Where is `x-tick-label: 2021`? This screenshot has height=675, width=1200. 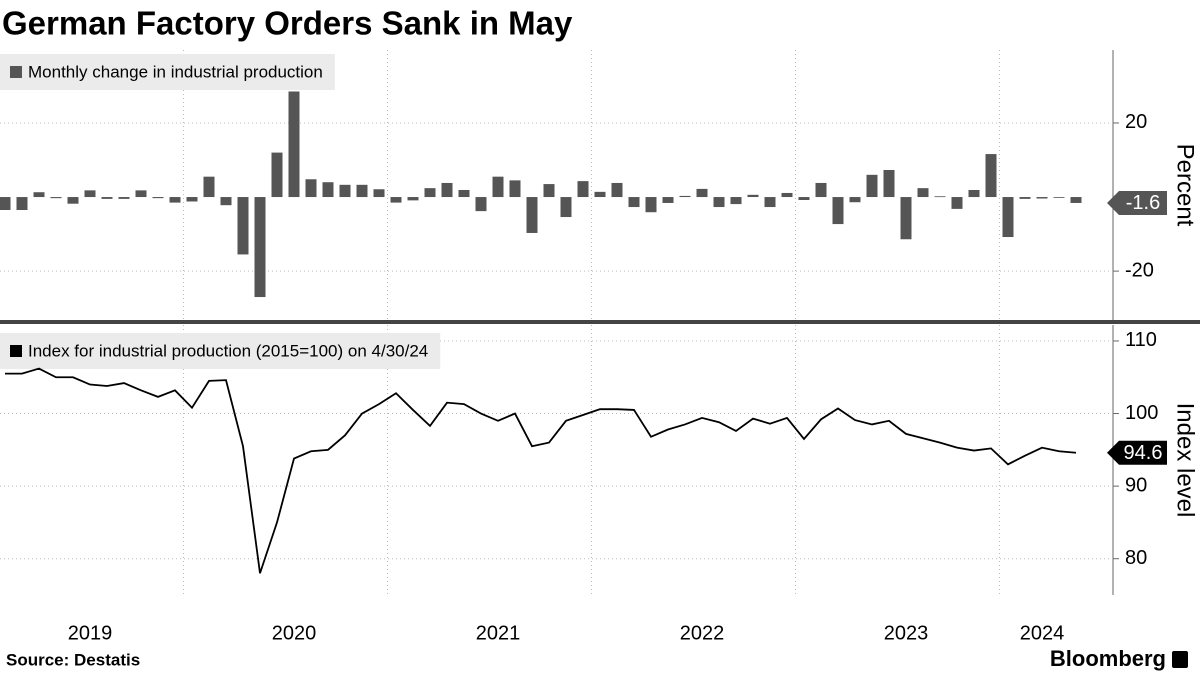
x-tick-label: 2021 is located at coordinates (498, 633).